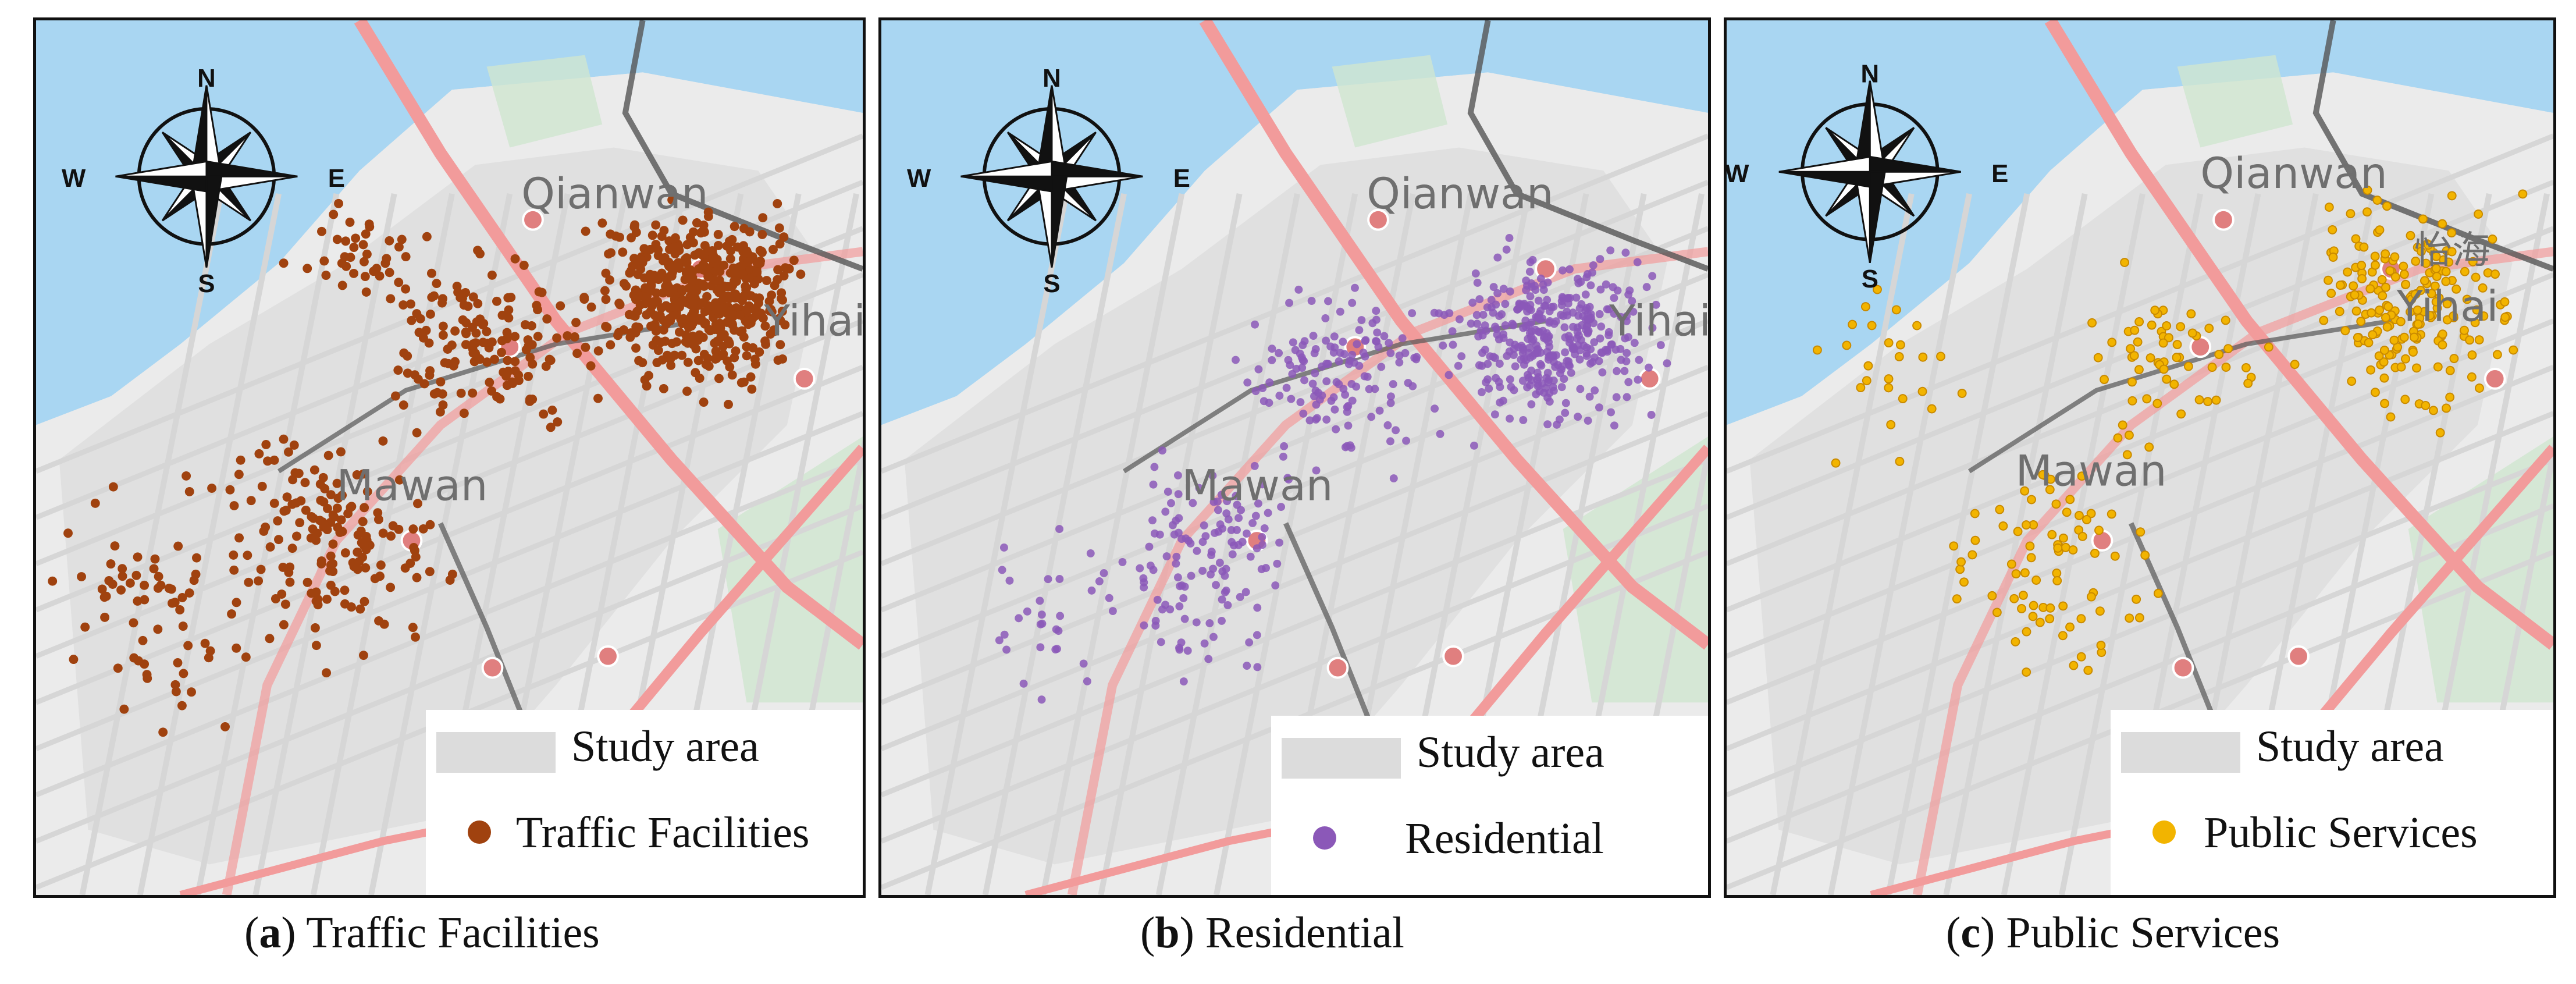 This screenshot has width=2576, height=984. Describe the element at coordinates (2451, 43) in the screenshot. I see `water-north` at that location.